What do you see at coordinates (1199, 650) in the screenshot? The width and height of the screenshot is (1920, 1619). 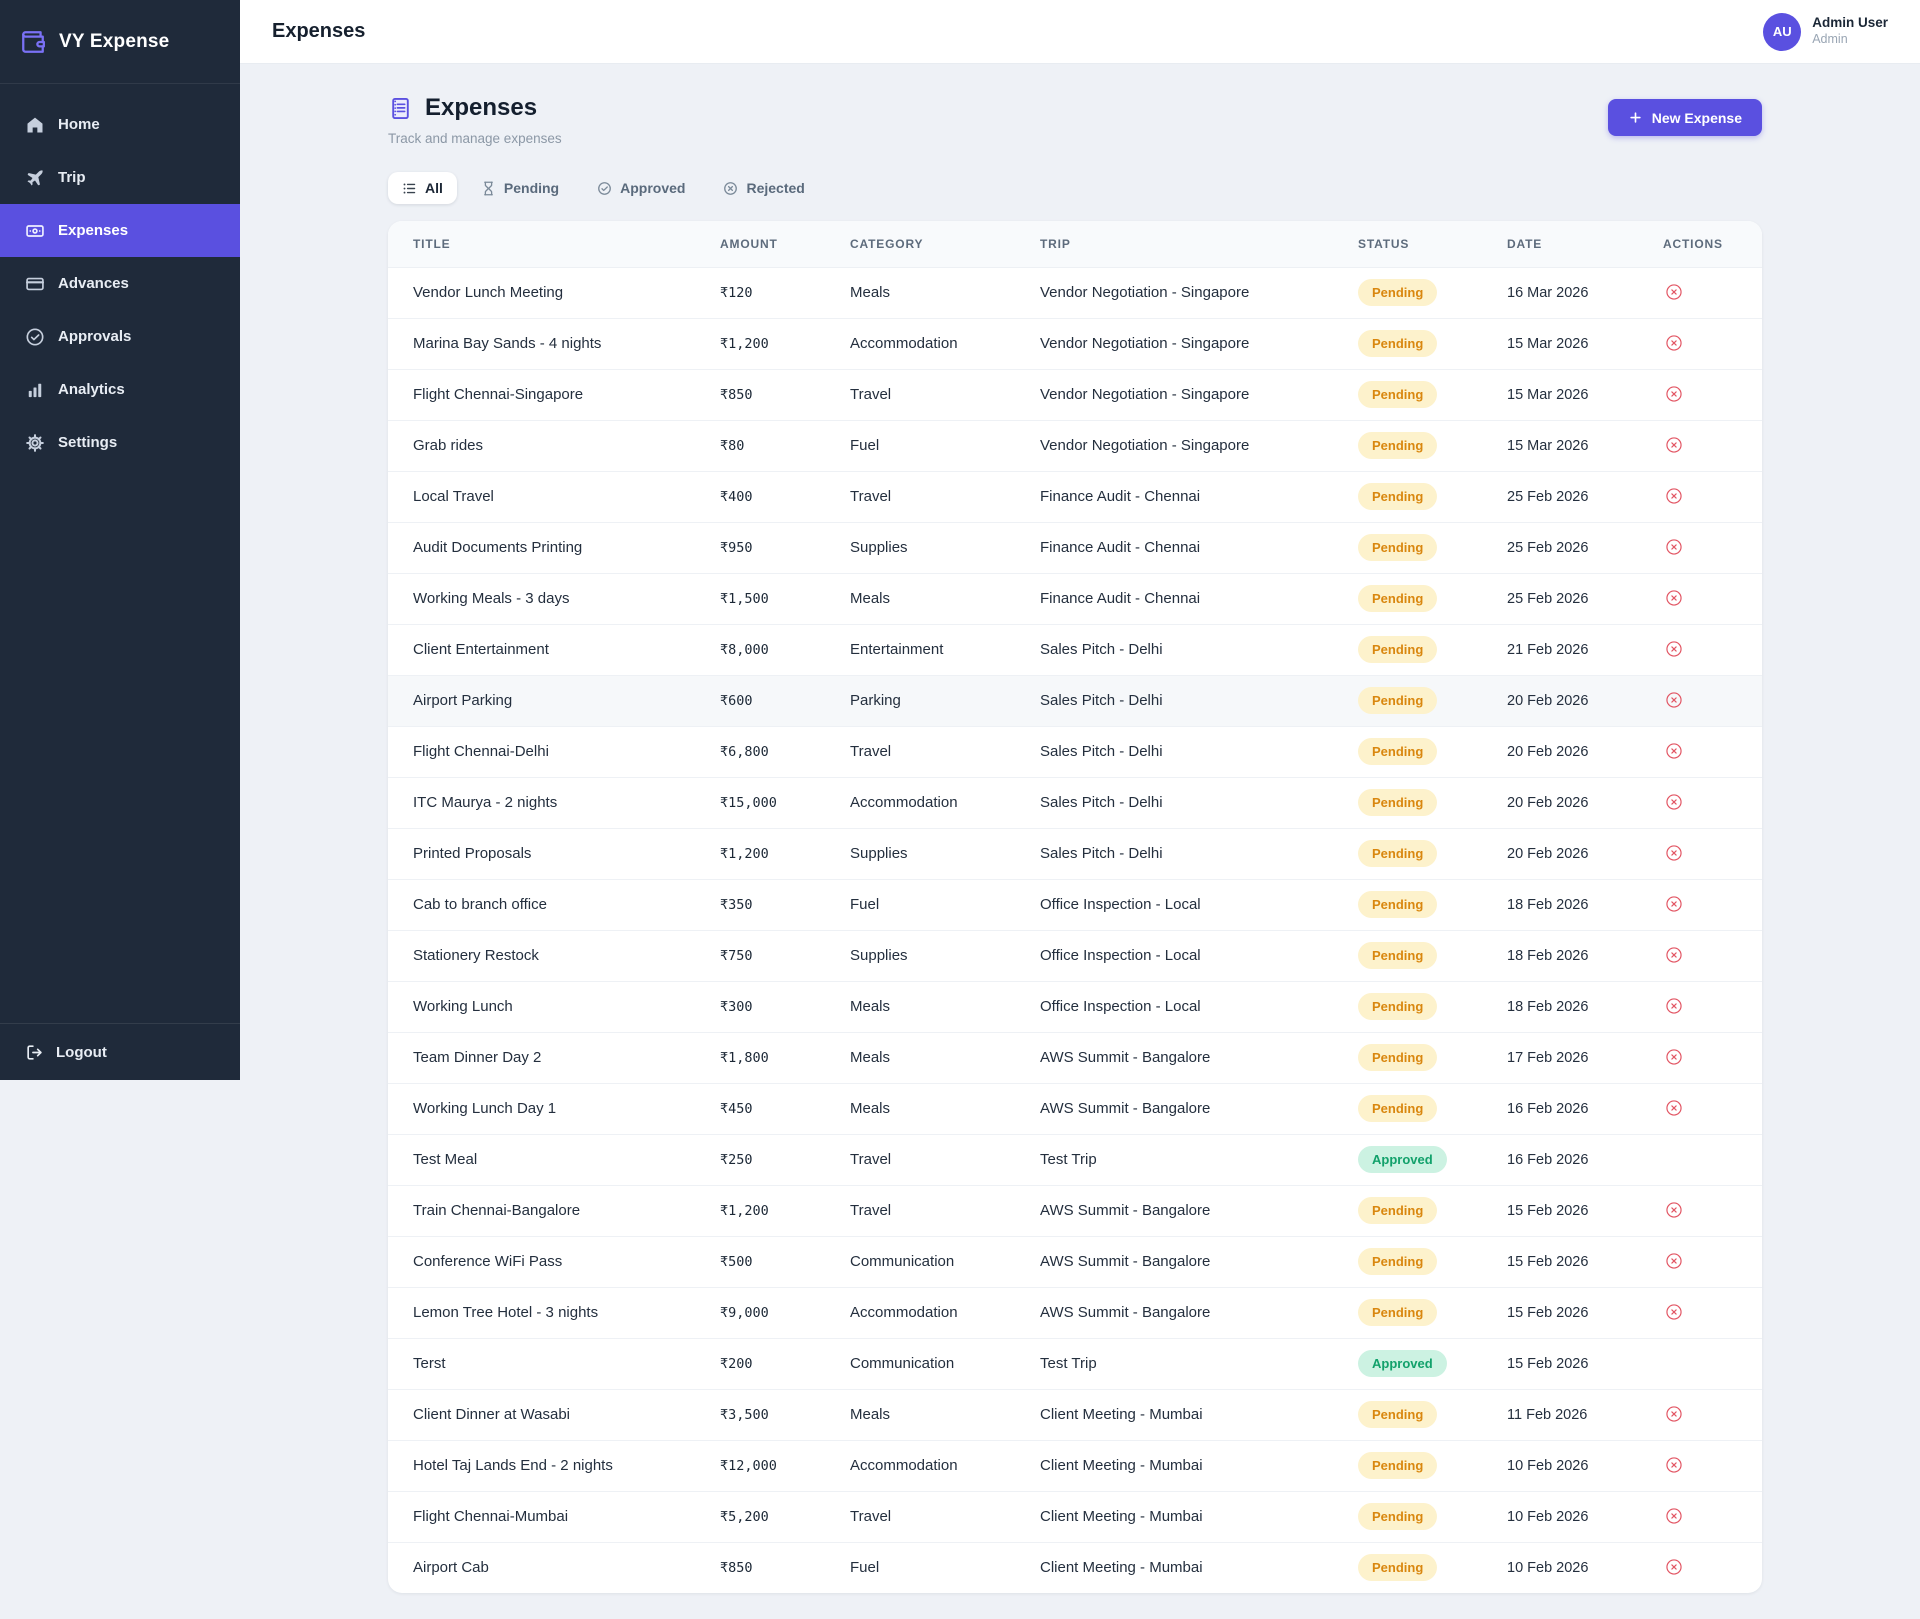 I see `expense-trip: Sales Pitch - Delhi` at bounding box center [1199, 650].